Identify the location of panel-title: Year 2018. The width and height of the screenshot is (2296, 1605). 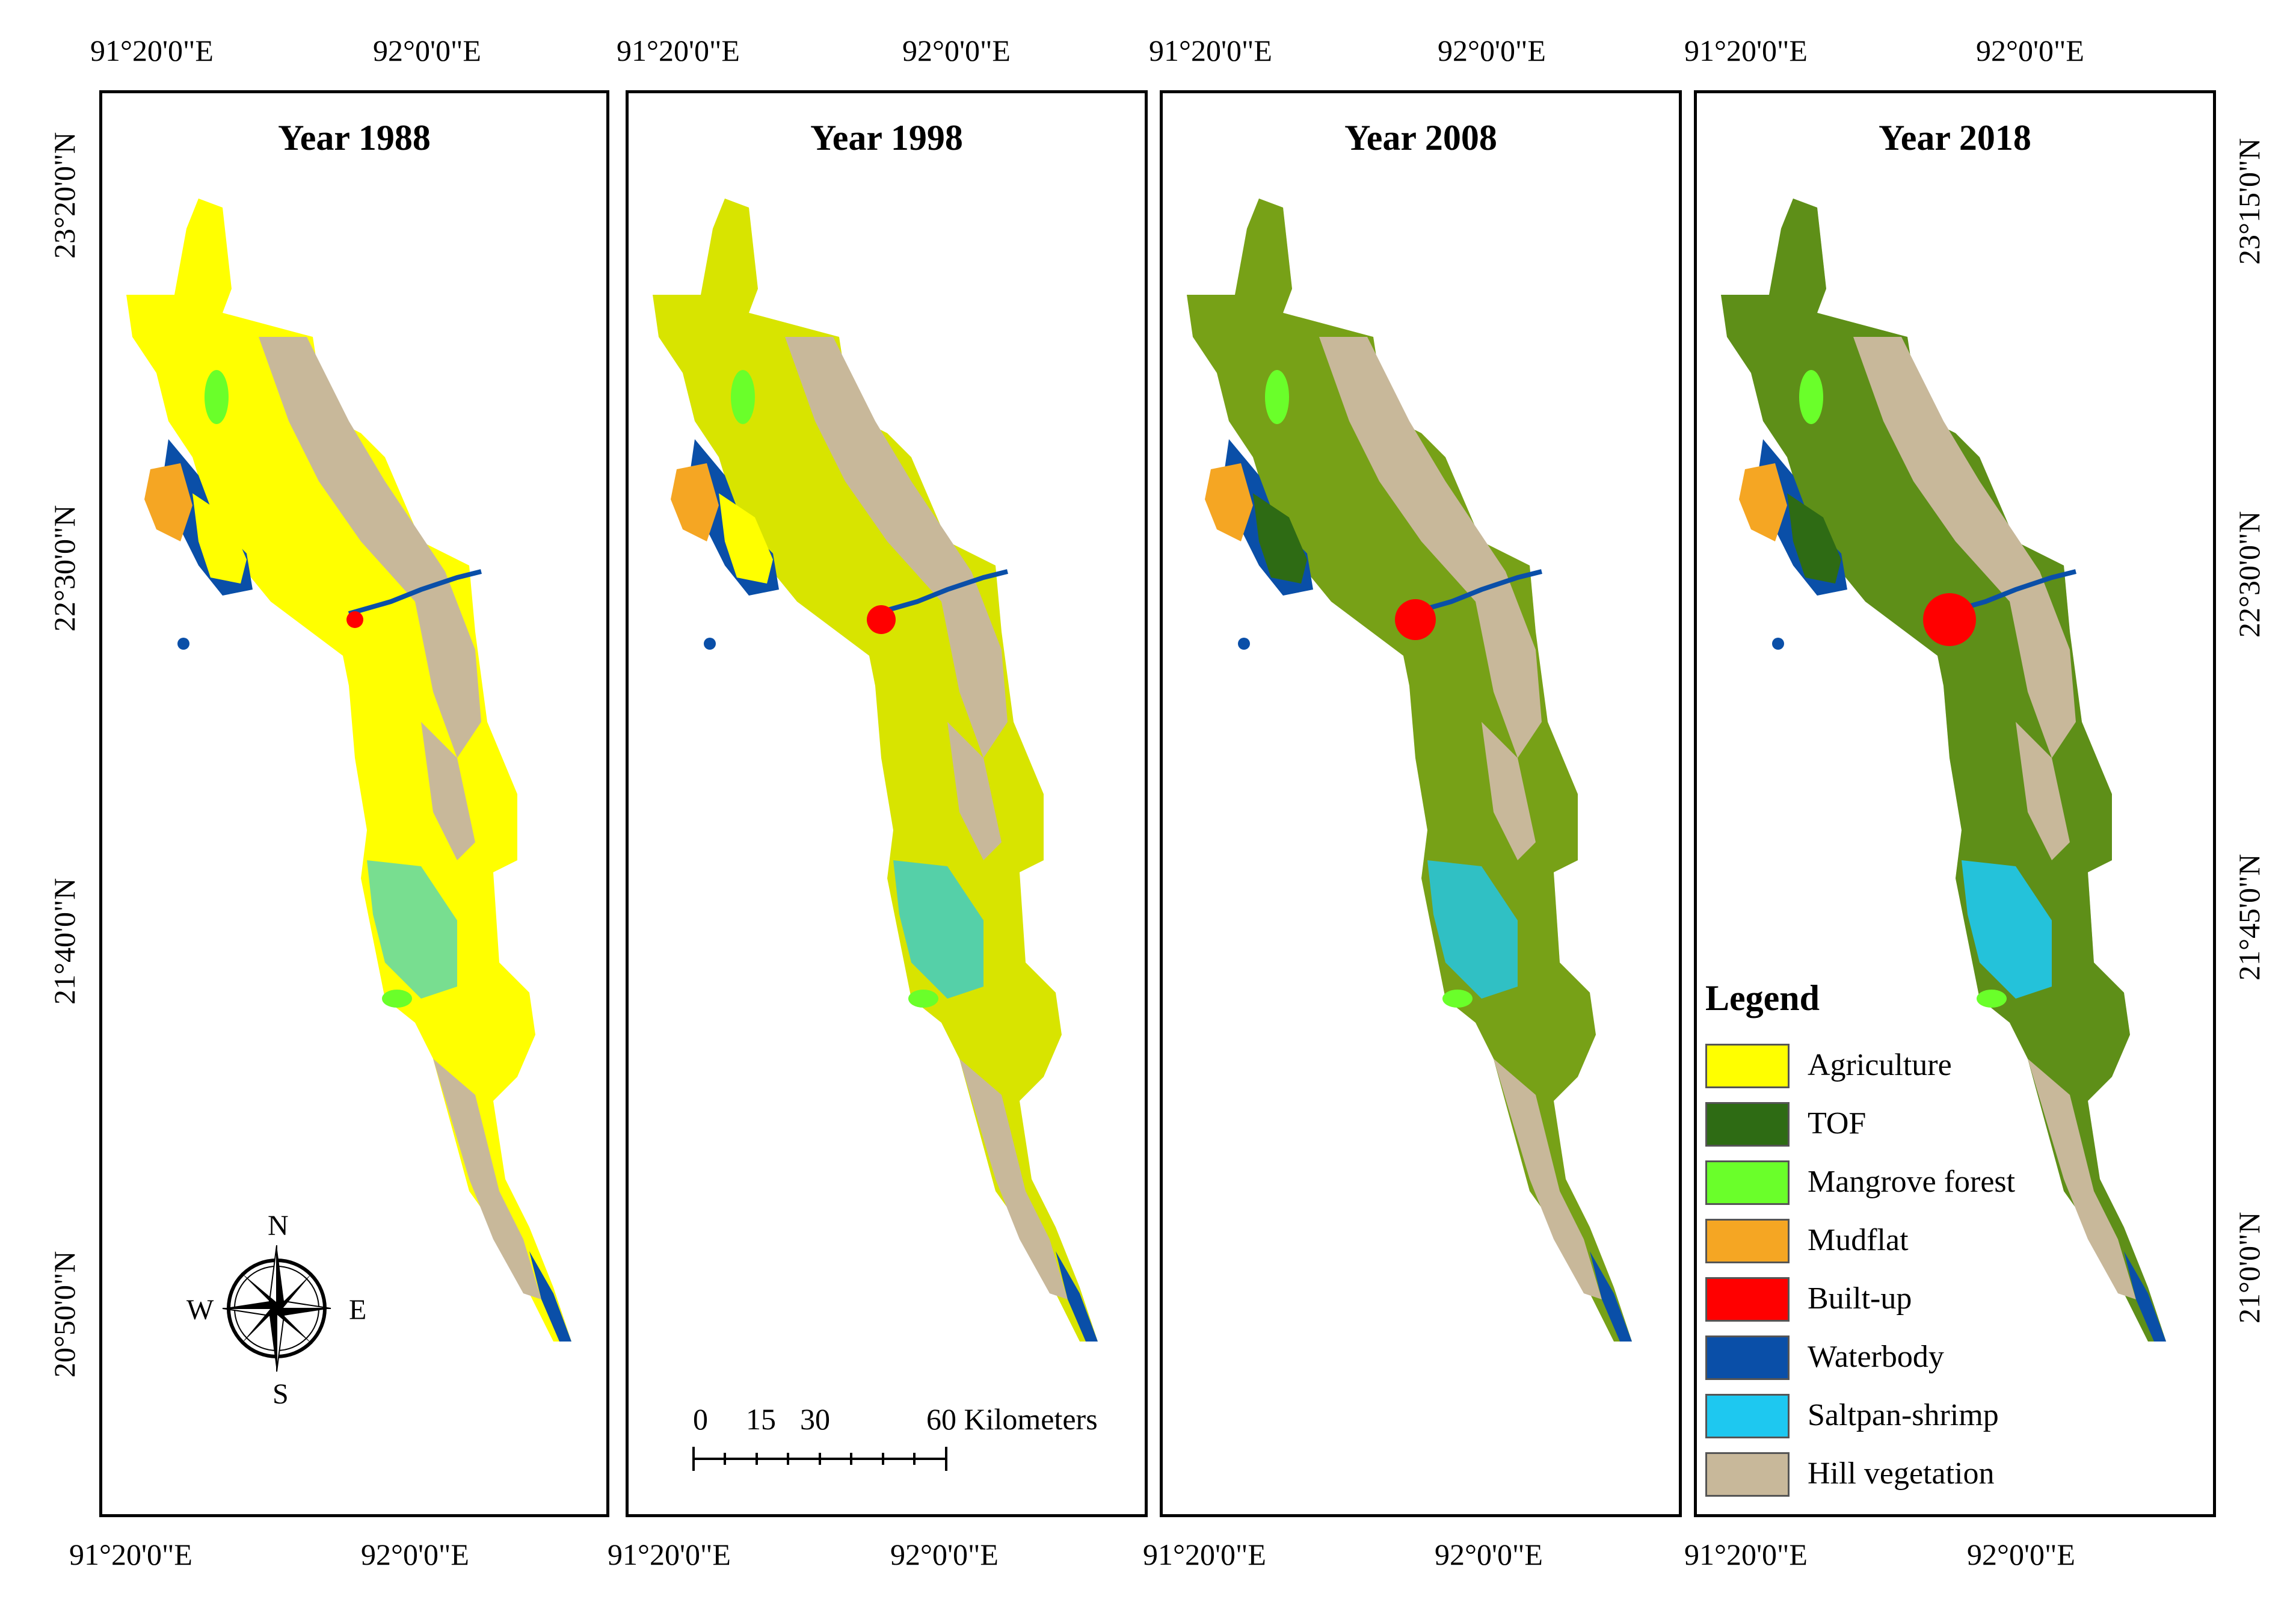
(1955, 138).